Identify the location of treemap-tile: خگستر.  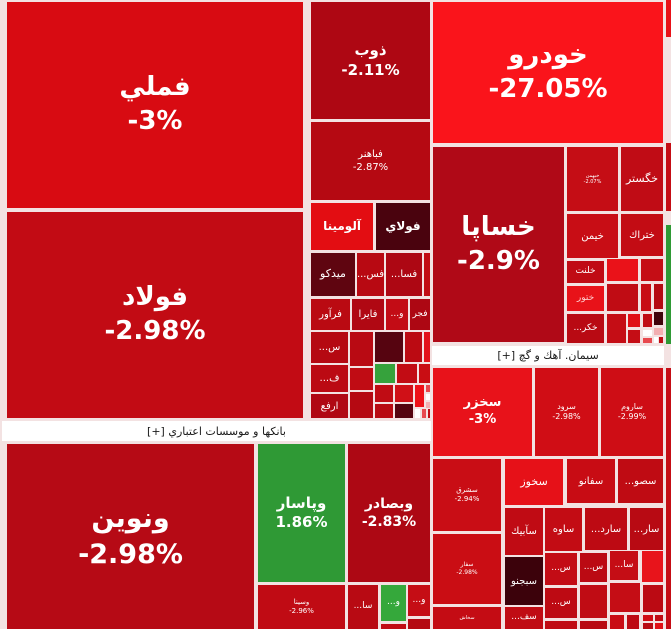
(642, 179).